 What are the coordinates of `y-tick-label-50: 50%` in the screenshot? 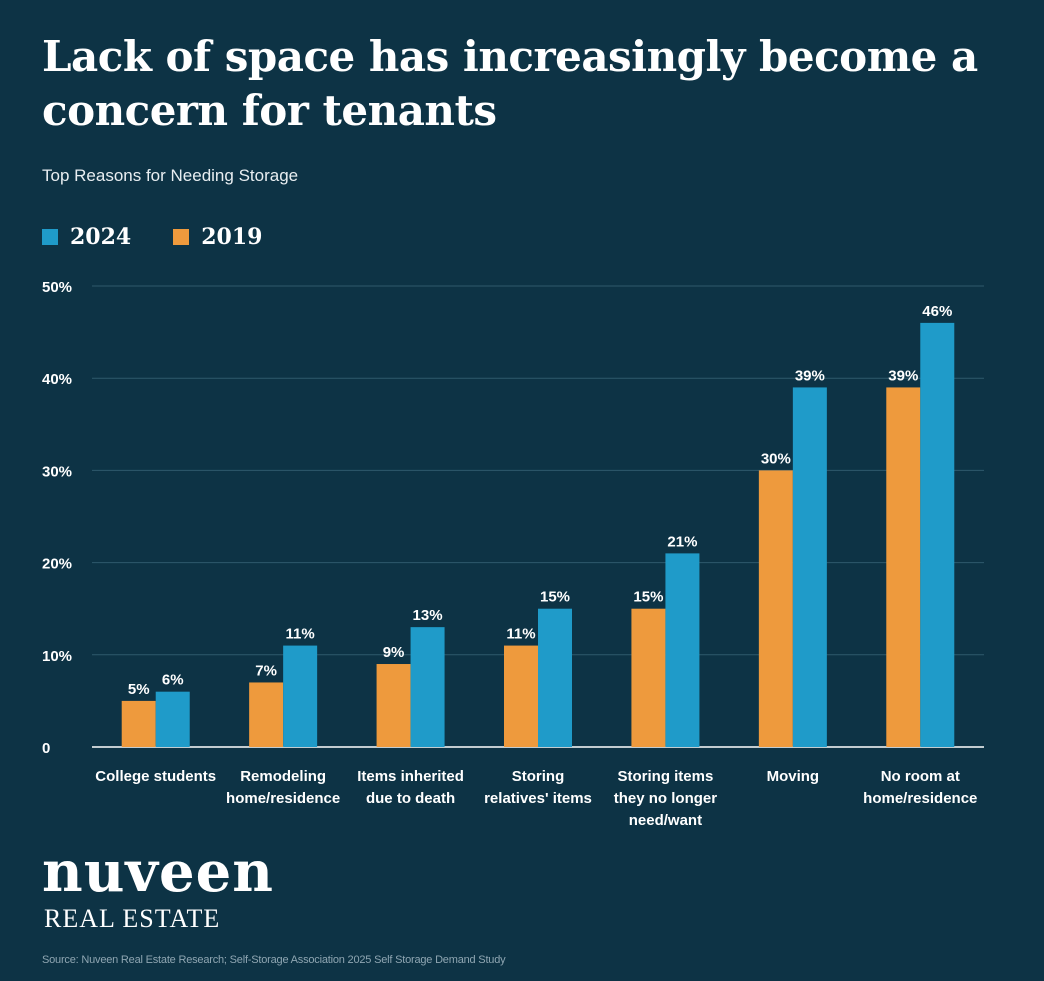 It's located at (57, 287).